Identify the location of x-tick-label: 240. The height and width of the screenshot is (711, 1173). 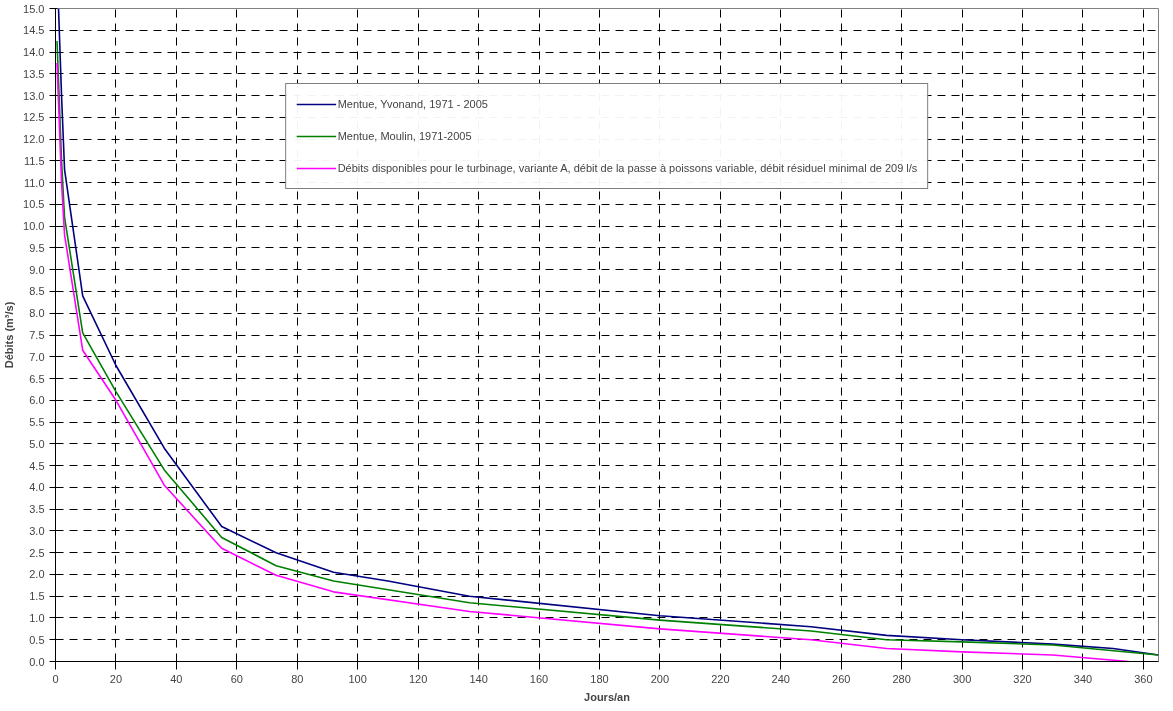
(780, 678).